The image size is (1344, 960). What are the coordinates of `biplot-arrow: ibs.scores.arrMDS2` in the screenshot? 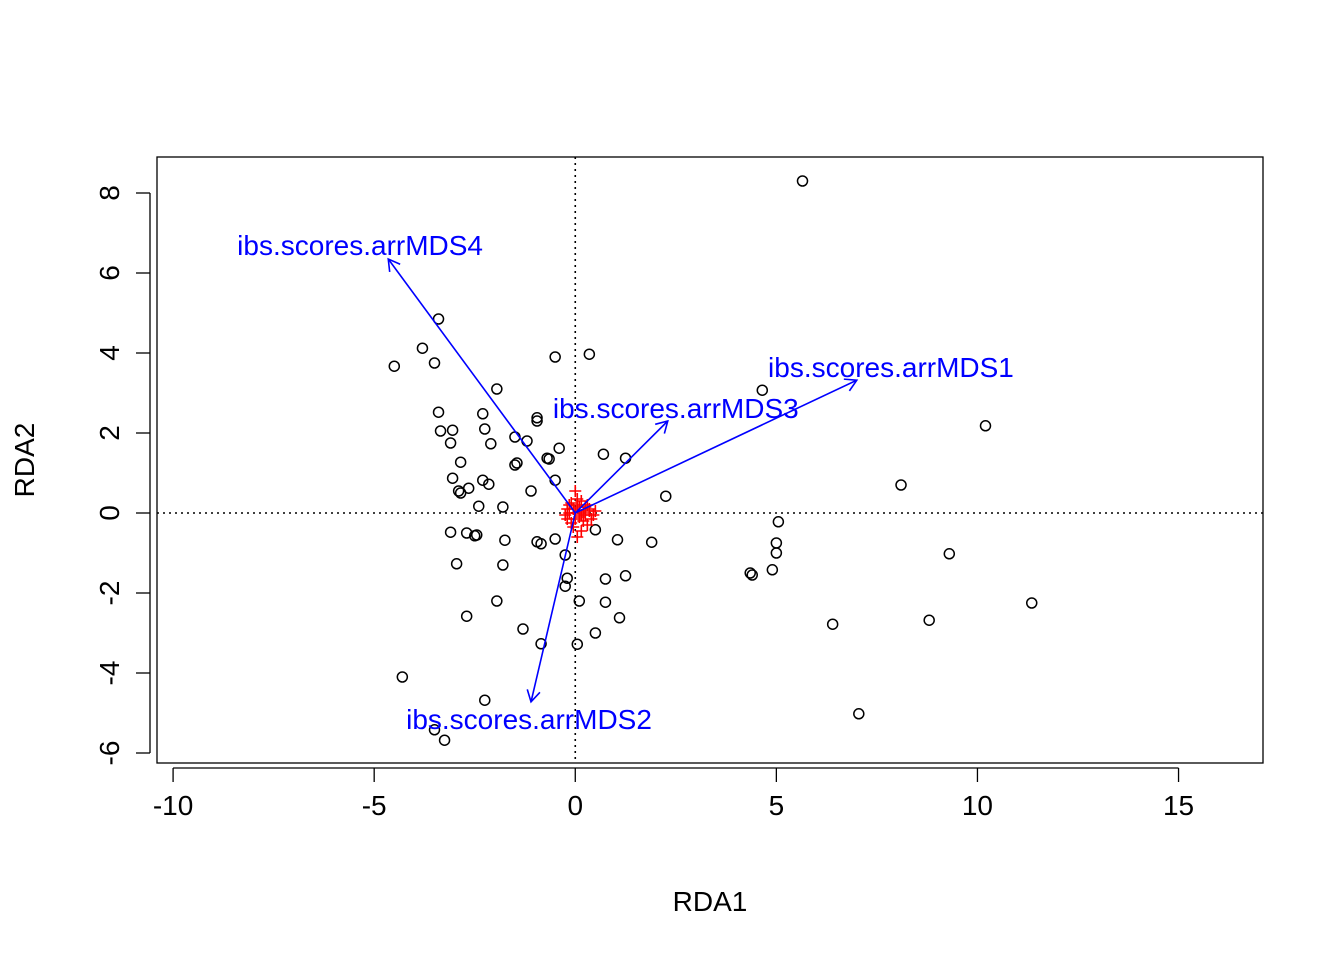 It's located at (529, 623).